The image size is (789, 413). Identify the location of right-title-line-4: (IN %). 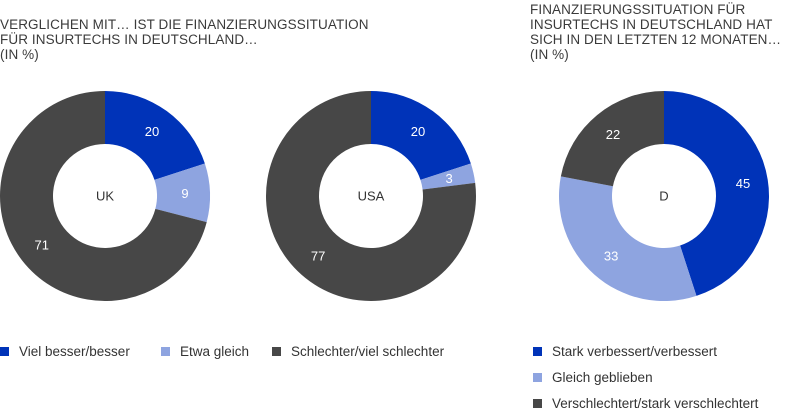
(549, 54).